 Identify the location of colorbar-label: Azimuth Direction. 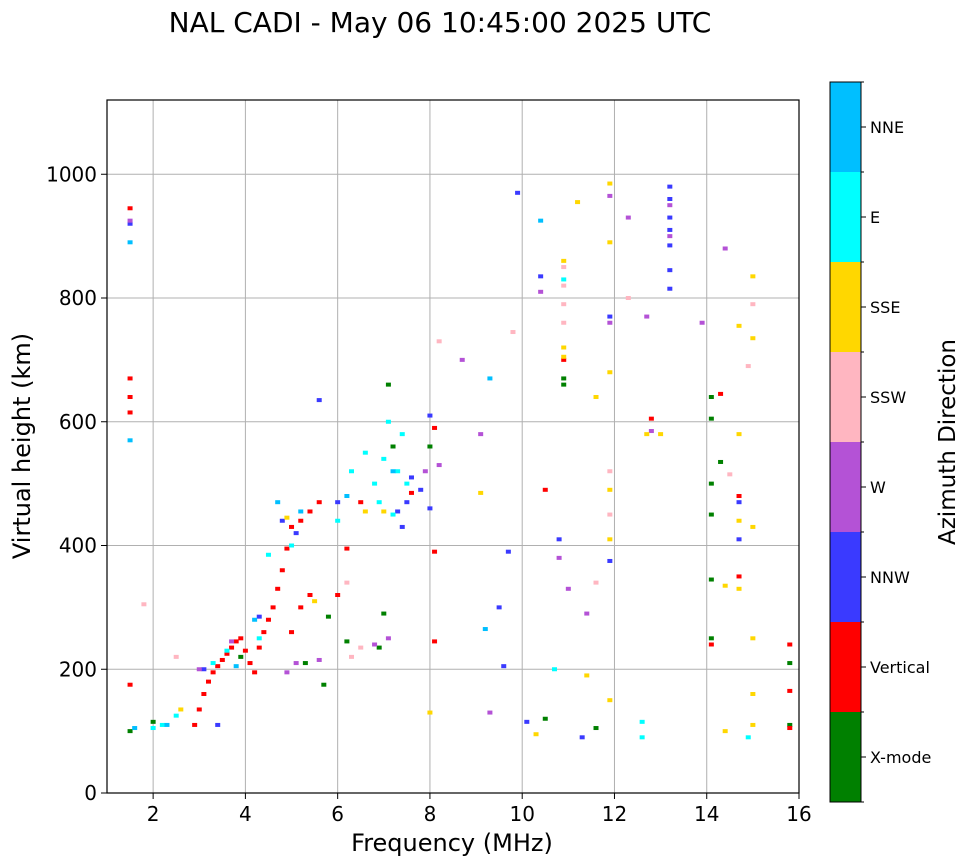
(948, 442).